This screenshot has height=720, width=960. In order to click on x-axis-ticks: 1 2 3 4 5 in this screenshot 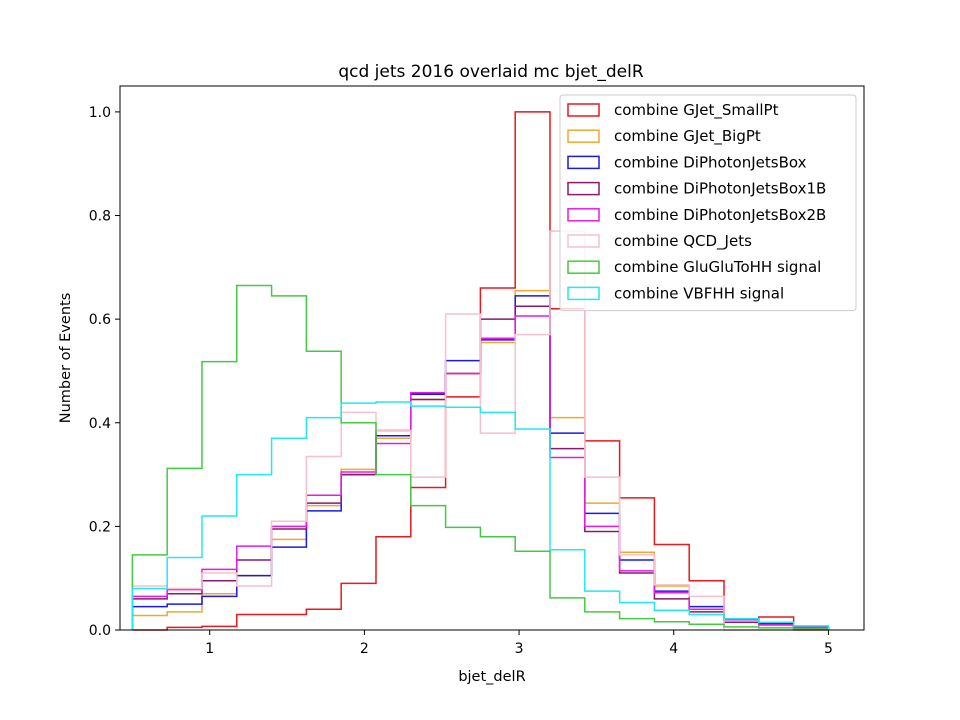, I will do `click(519, 643)`.